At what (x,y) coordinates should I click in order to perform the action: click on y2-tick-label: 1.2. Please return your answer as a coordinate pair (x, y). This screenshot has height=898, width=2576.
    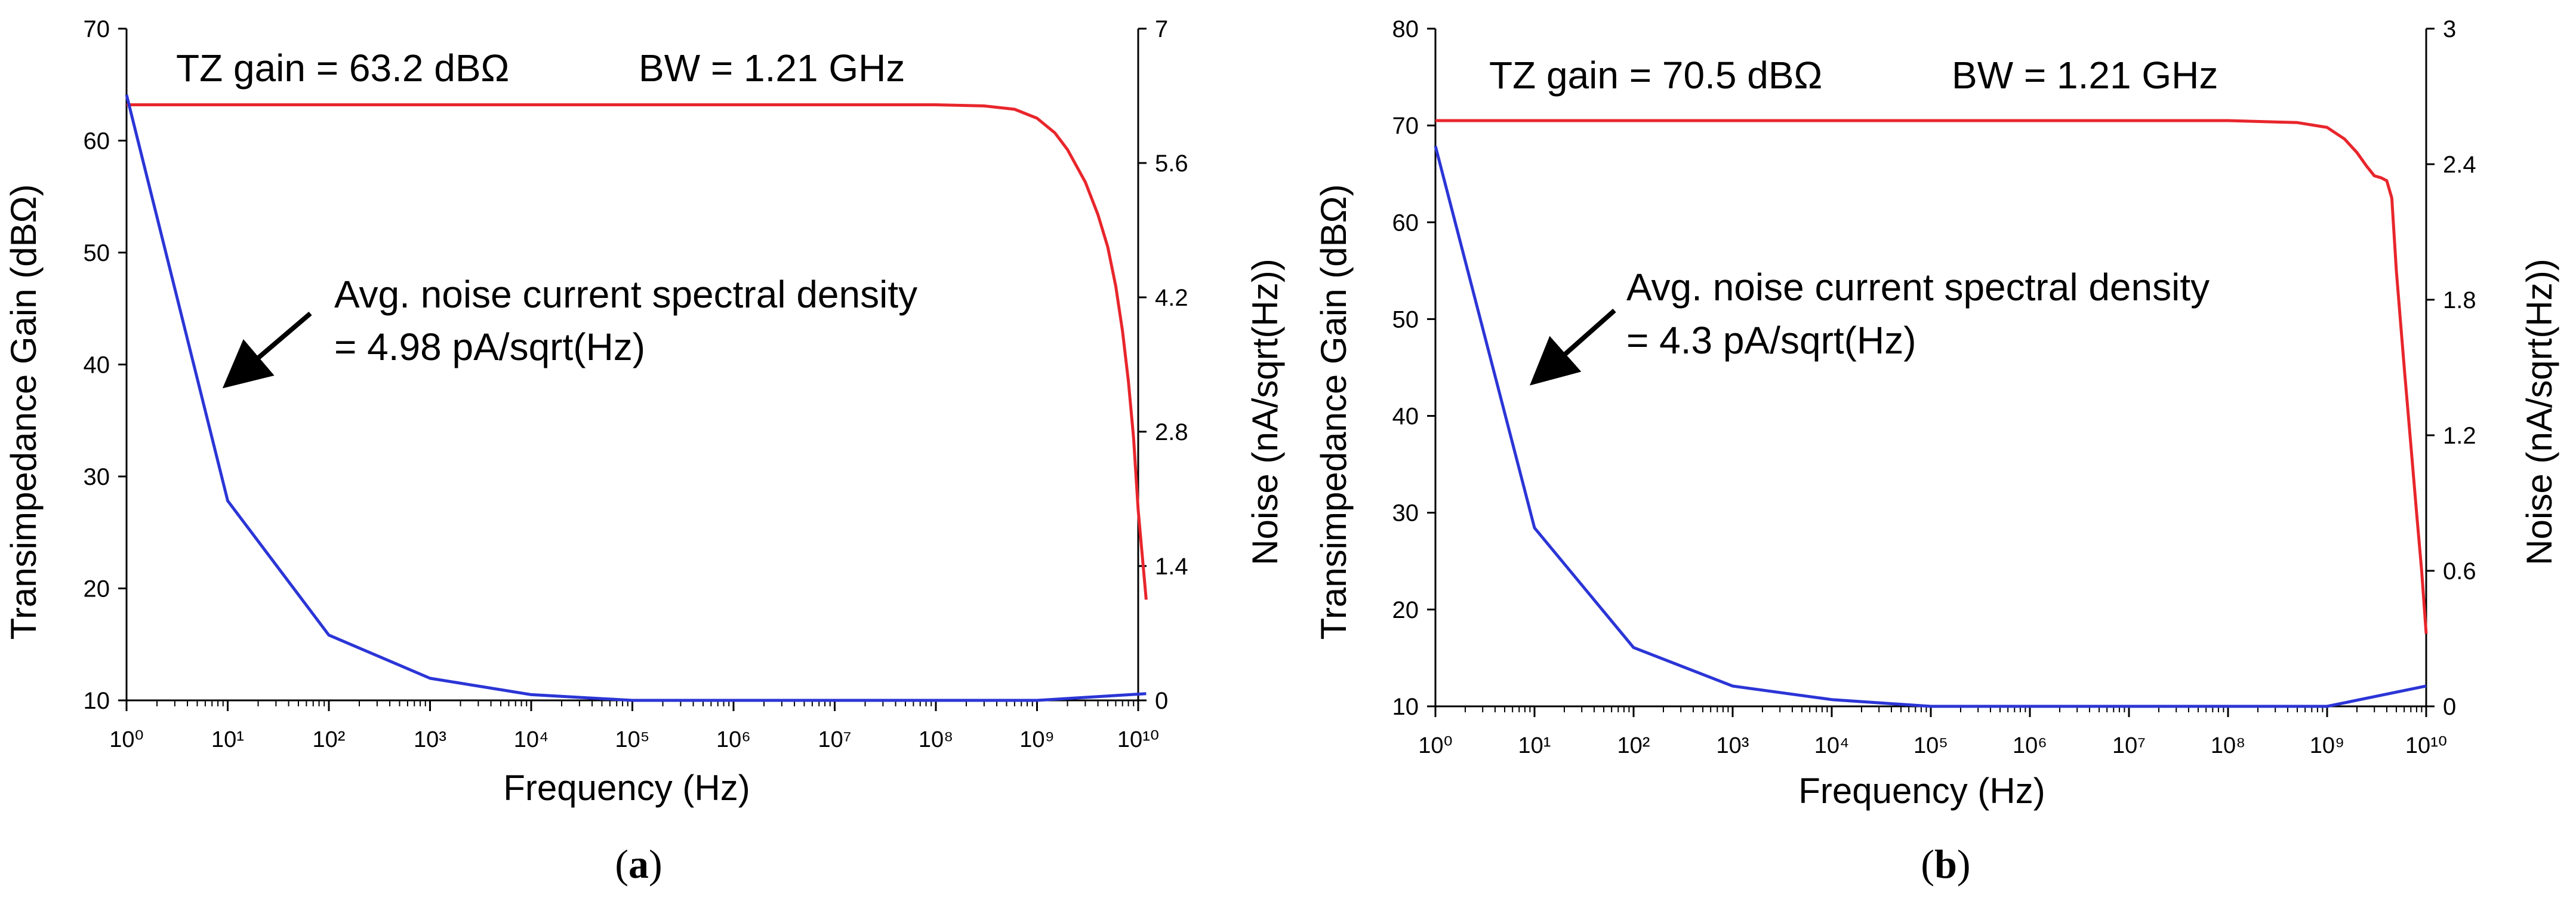
    Looking at the image, I should click on (2459, 436).